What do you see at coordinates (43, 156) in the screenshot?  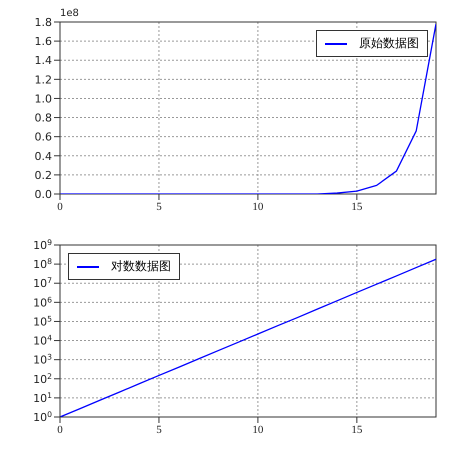 I see `y-tick-label: 0.4` at bounding box center [43, 156].